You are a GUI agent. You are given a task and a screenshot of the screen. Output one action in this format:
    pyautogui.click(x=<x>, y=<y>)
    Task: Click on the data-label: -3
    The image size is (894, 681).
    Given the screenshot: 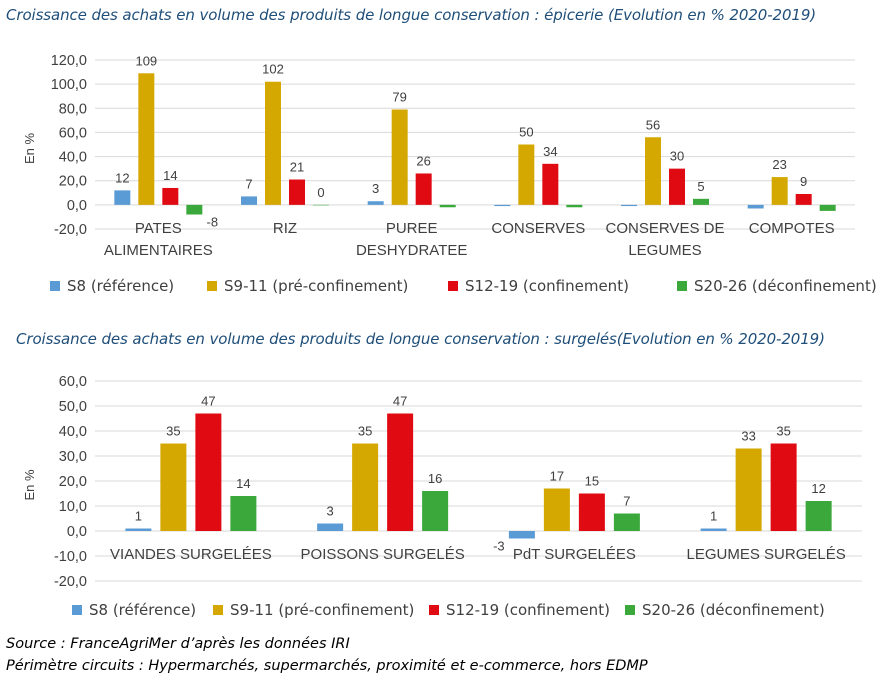 What is the action you would take?
    pyautogui.click(x=499, y=546)
    